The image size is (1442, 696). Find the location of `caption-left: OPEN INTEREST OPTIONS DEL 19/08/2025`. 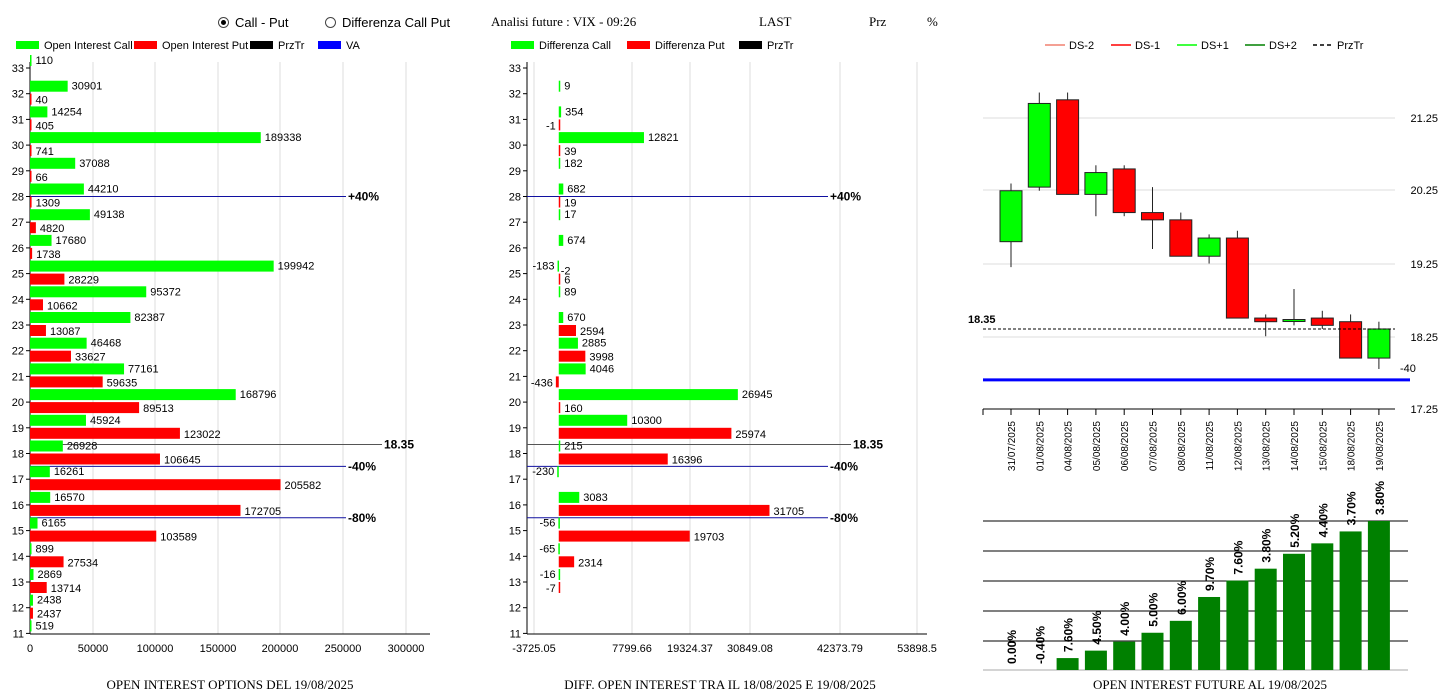

caption-left: OPEN INTEREST OPTIONS DEL 19/08/2025 is located at coordinates (230, 684).